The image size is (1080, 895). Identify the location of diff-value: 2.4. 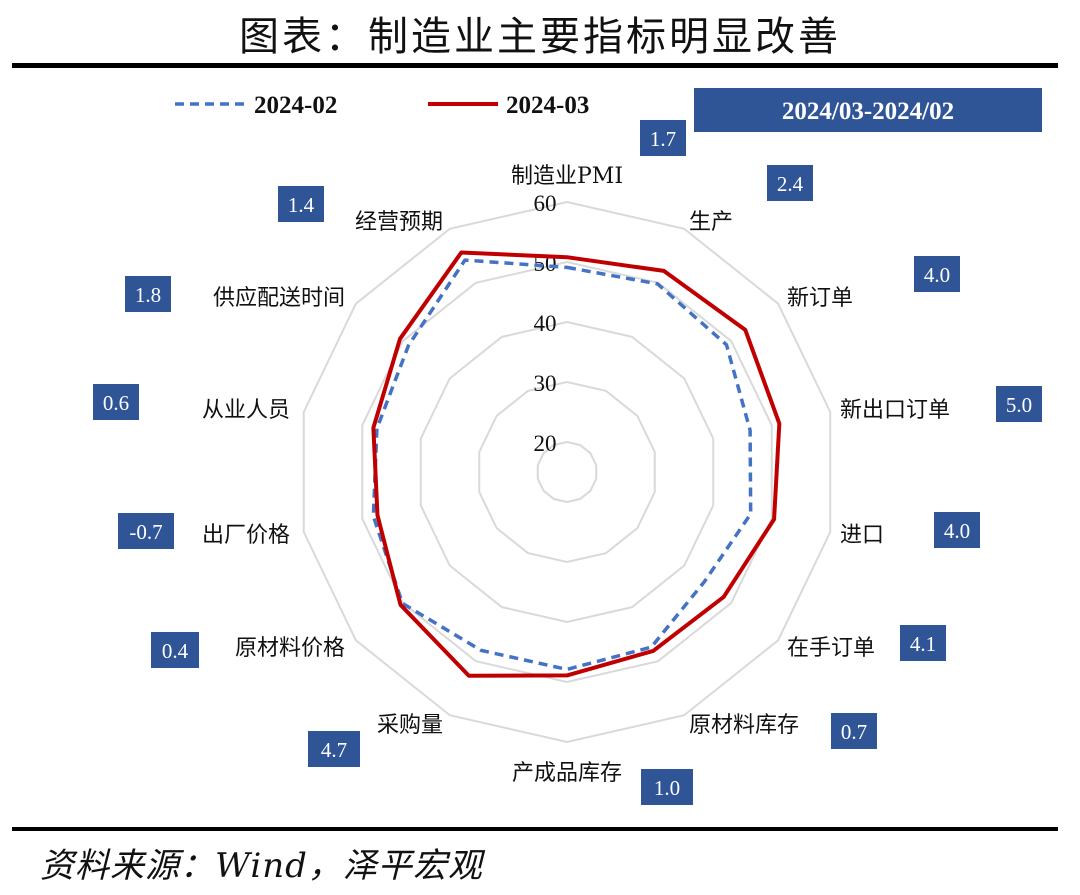
(790, 184).